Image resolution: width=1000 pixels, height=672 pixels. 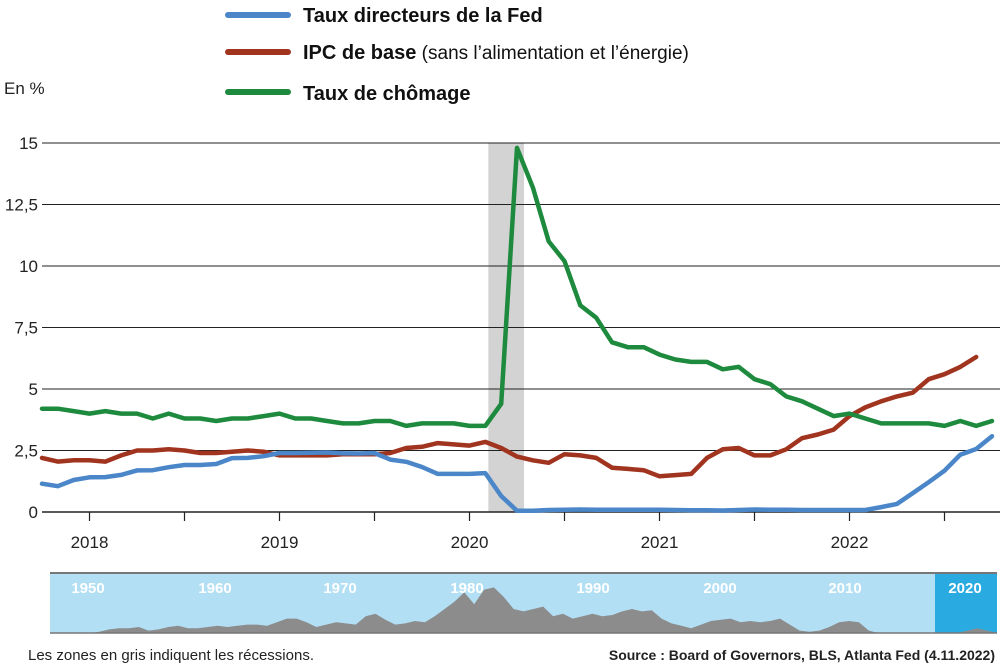 What do you see at coordinates (526, 588) in the screenshot?
I see `overview-decade-labels: 1950 1960 1970 1980 1990 2000 2010 2020` at bounding box center [526, 588].